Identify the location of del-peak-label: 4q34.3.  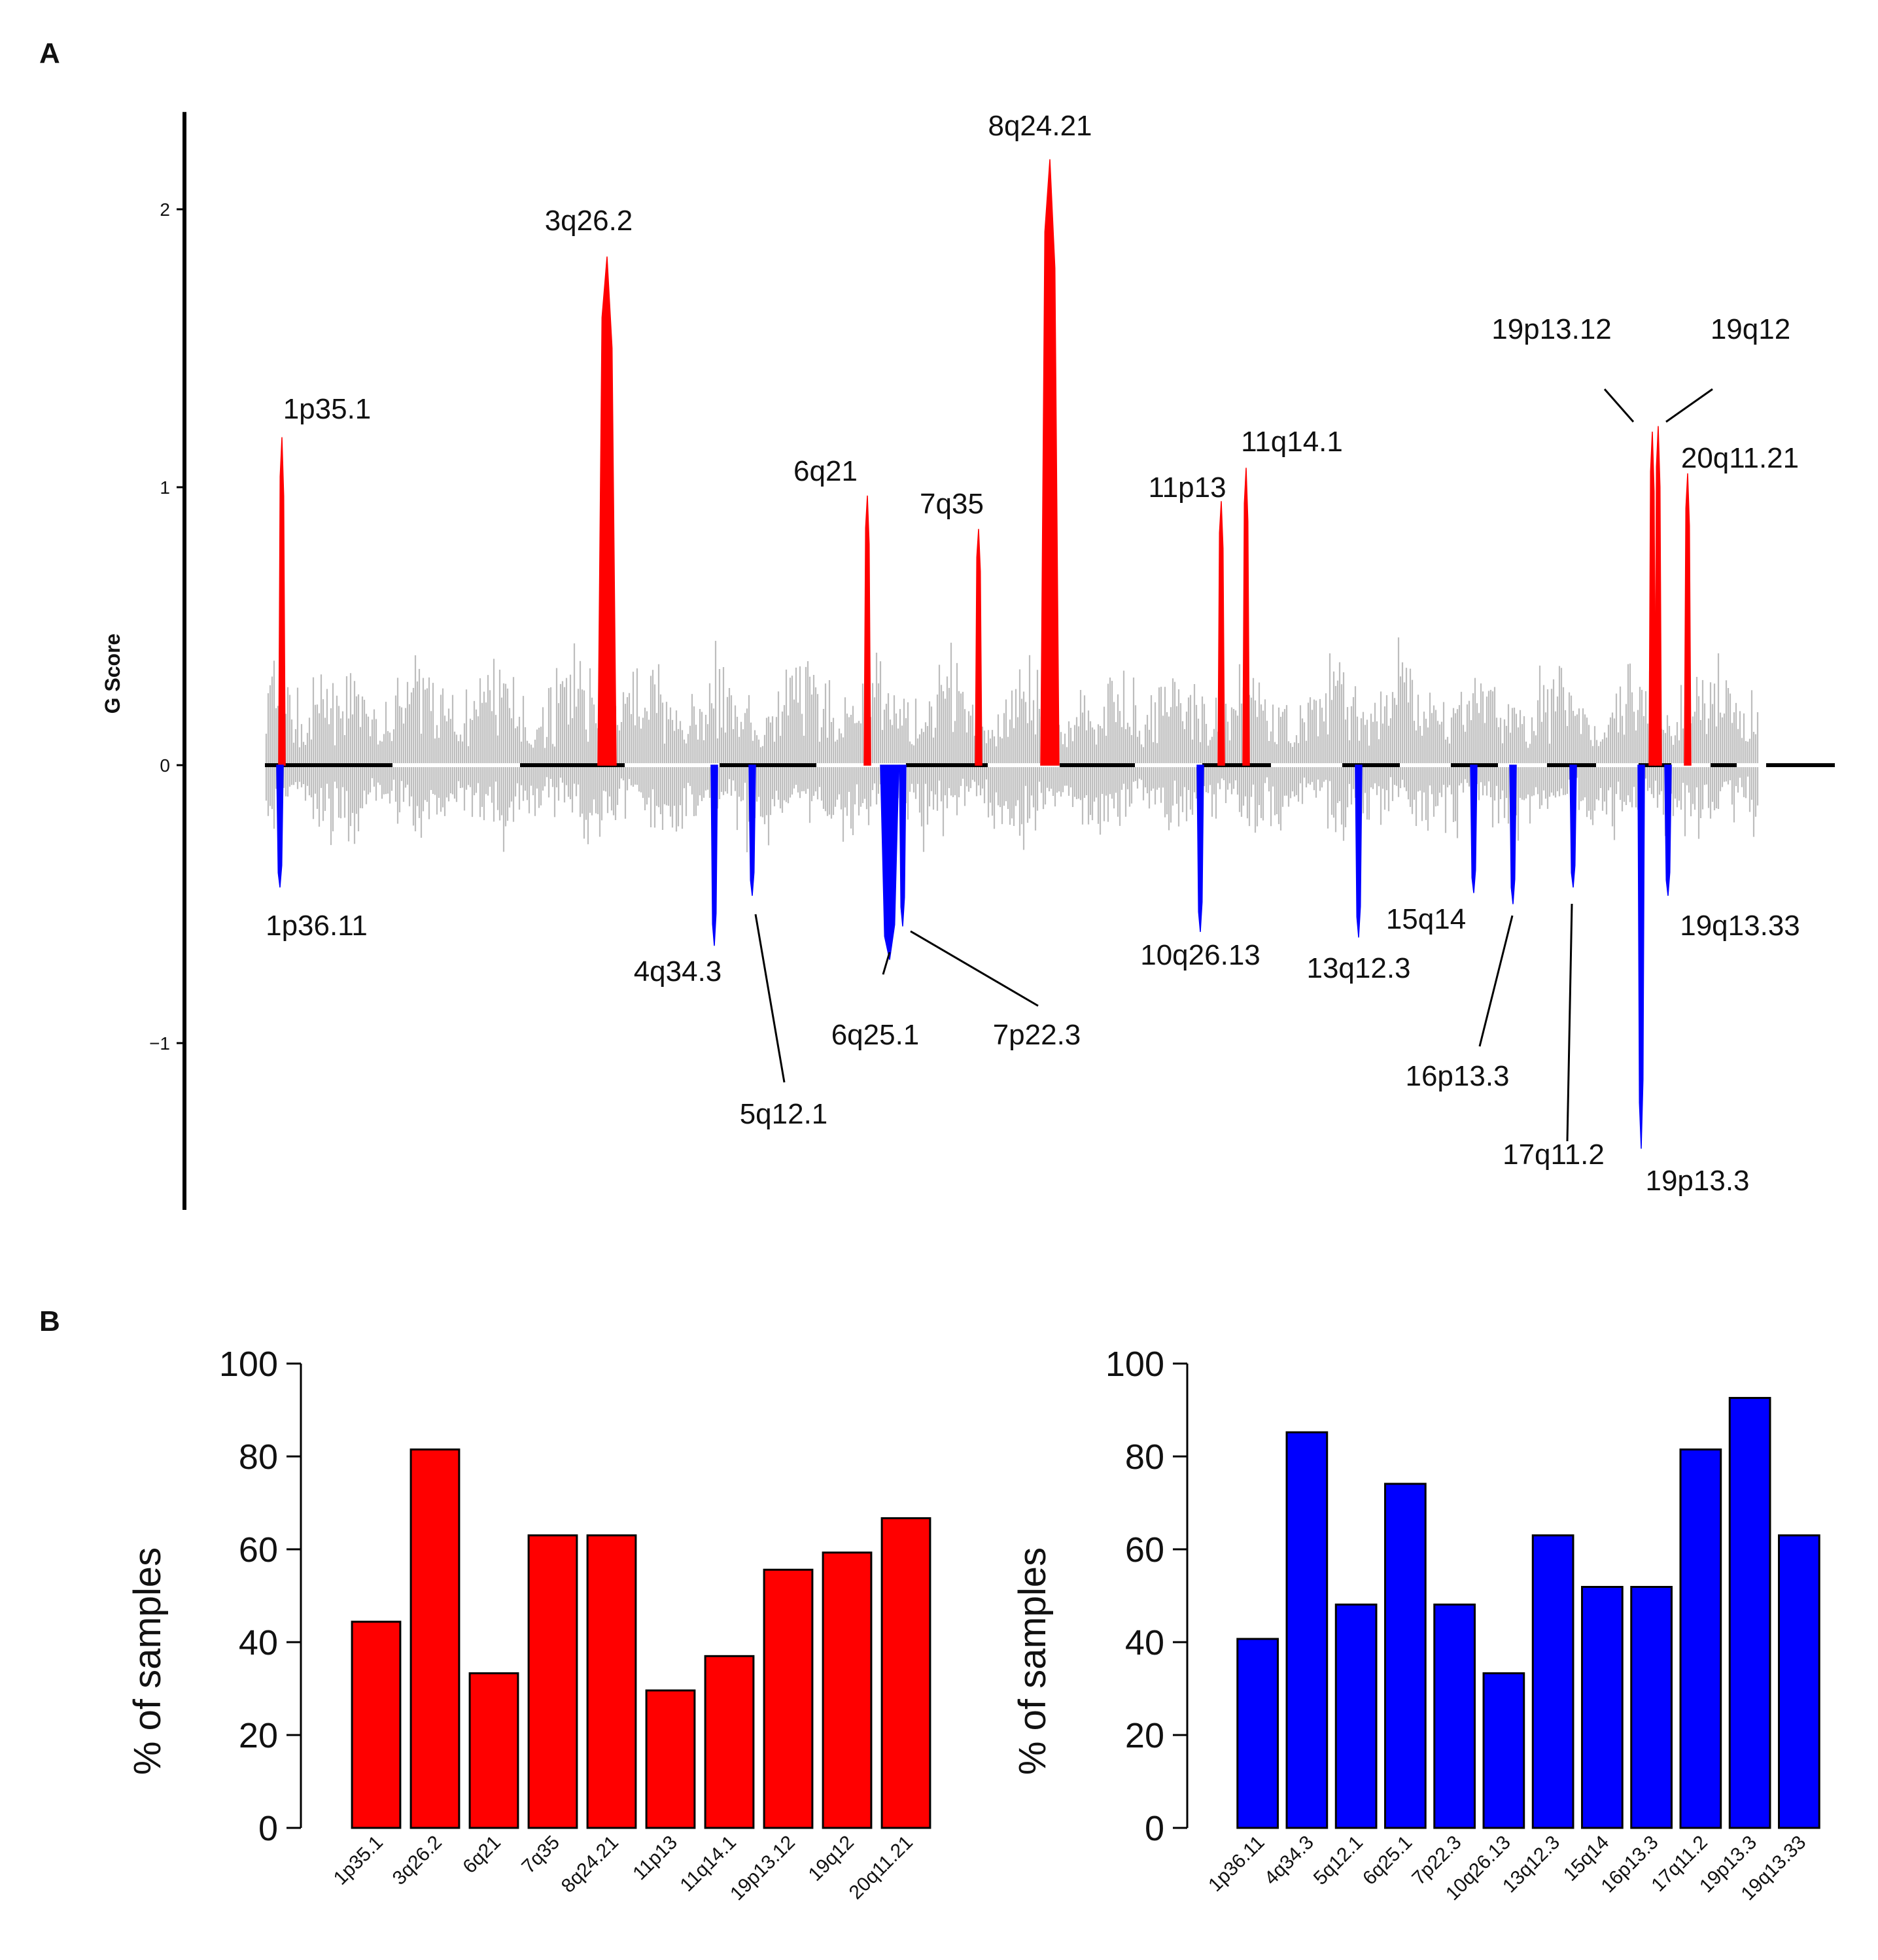
(678, 971).